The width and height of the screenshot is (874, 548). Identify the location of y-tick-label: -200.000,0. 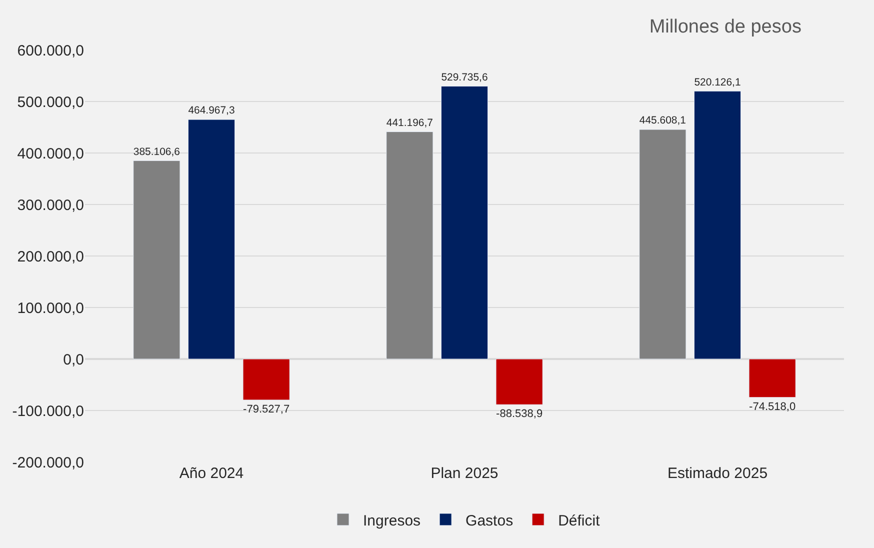
(48, 463).